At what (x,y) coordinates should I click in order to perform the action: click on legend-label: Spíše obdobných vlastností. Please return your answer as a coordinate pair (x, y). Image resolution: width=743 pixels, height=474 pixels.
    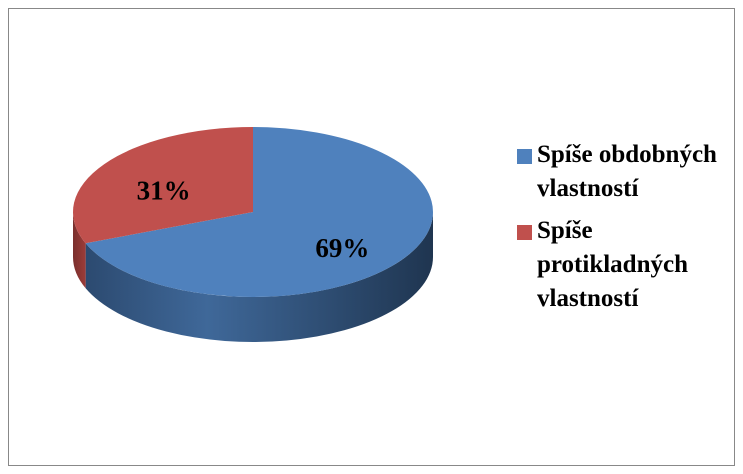
    Looking at the image, I should click on (627, 171).